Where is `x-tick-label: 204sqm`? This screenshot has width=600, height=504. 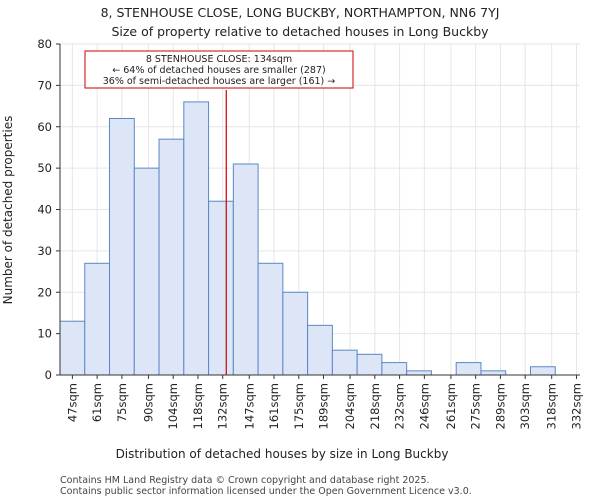 x-tick-label: 204sqm is located at coordinates (350, 406).